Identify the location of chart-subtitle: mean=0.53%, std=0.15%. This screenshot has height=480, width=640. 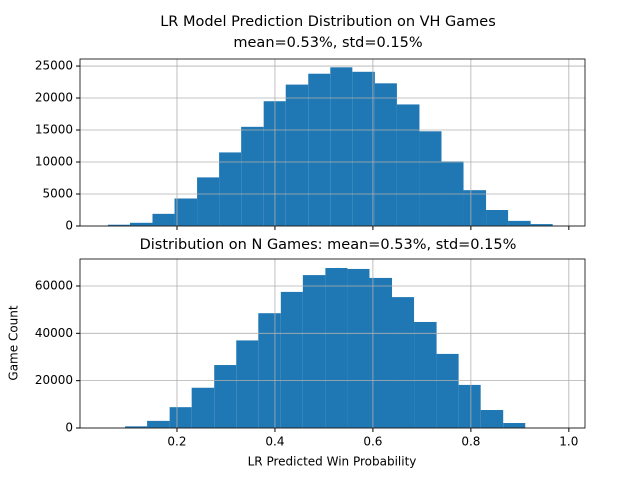
(327, 43).